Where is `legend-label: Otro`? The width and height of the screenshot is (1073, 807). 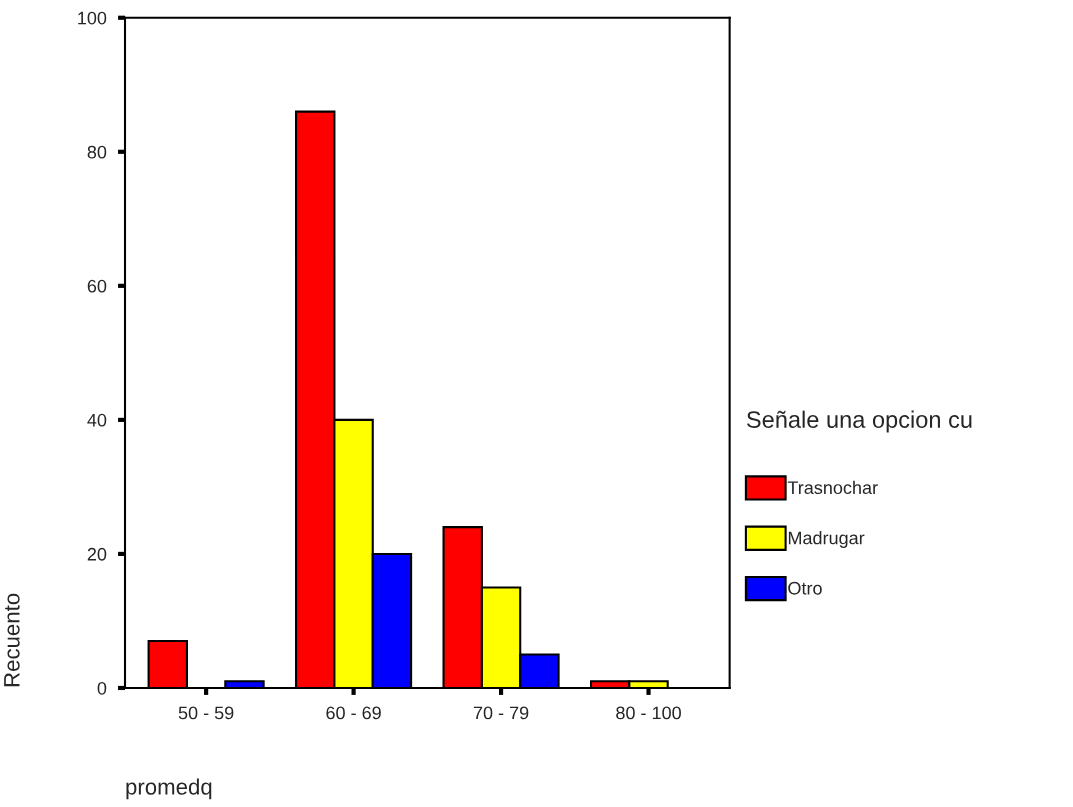
legend-label: Otro is located at coordinates (805, 588).